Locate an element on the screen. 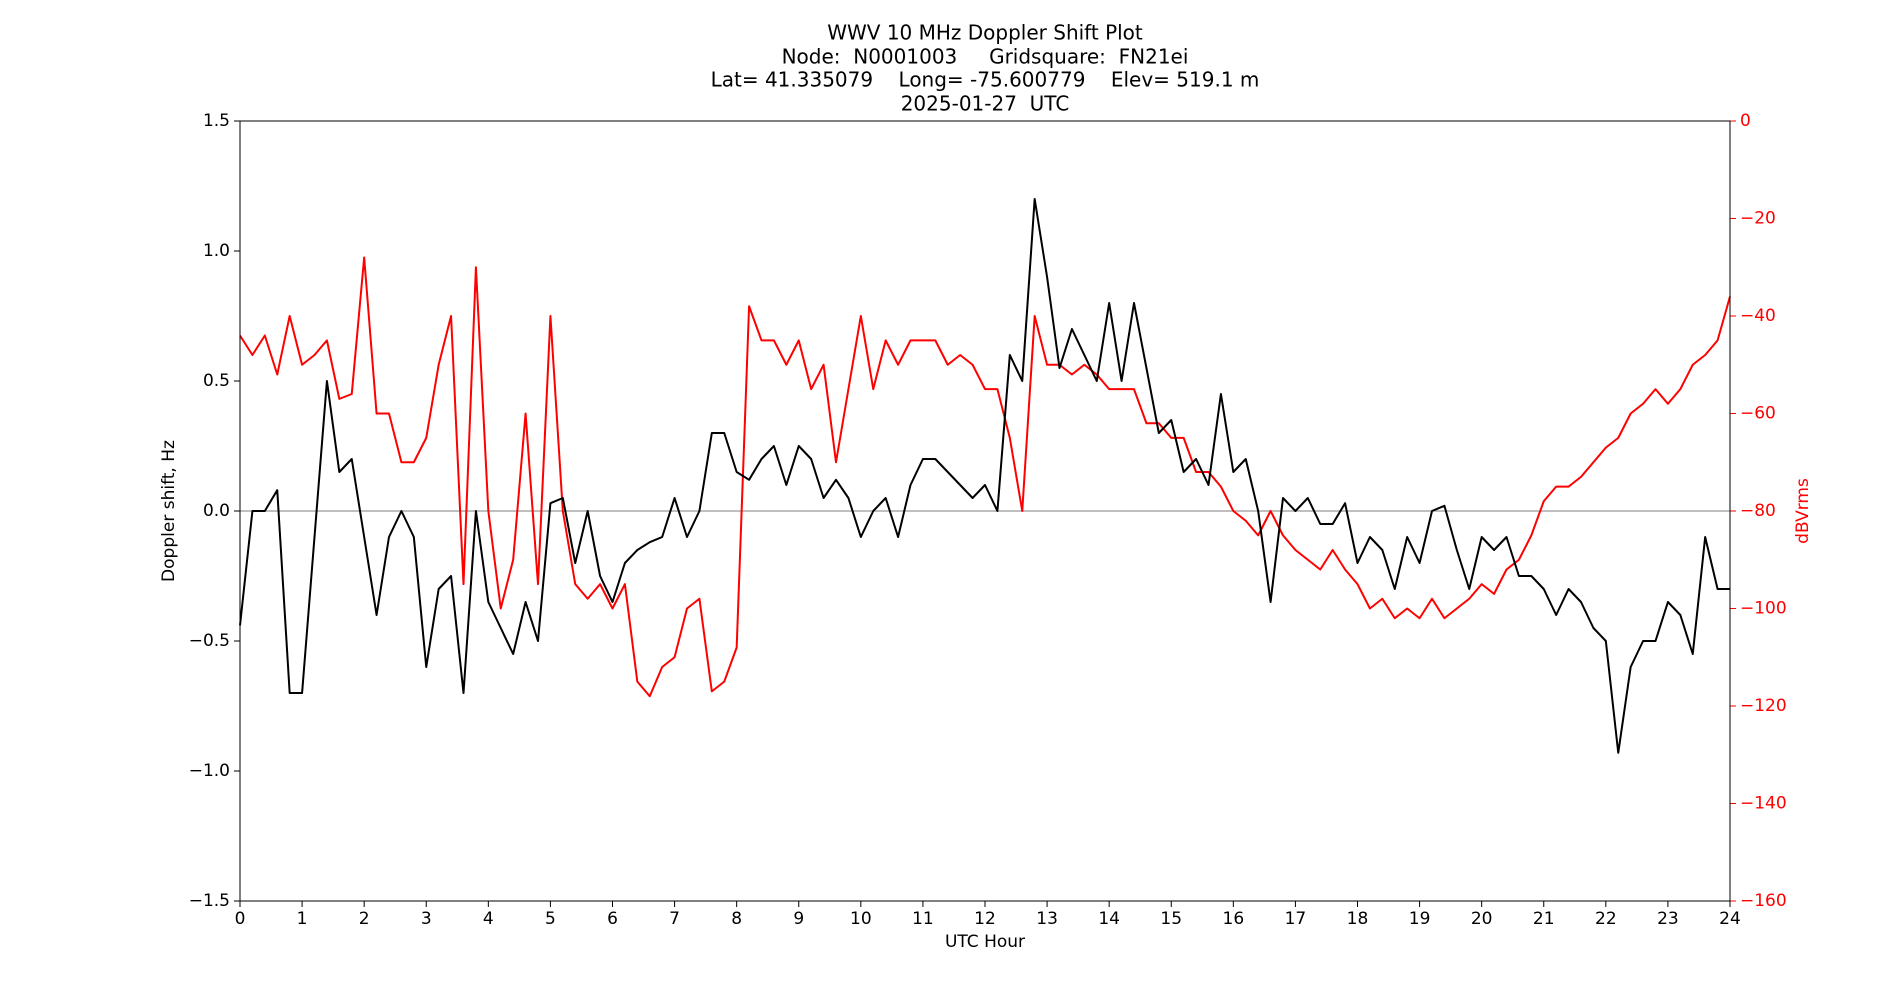 The height and width of the screenshot is (1000, 1900). y2-tick-label: −20 is located at coordinates (1758, 219).